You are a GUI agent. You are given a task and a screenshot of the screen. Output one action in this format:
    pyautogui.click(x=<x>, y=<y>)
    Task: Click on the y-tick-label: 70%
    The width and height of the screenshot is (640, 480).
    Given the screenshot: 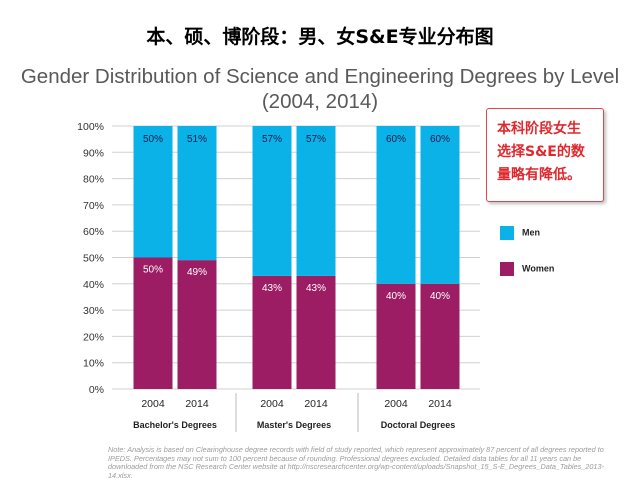 What is the action you would take?
    pyautogui.click(x=93, y=206)
    